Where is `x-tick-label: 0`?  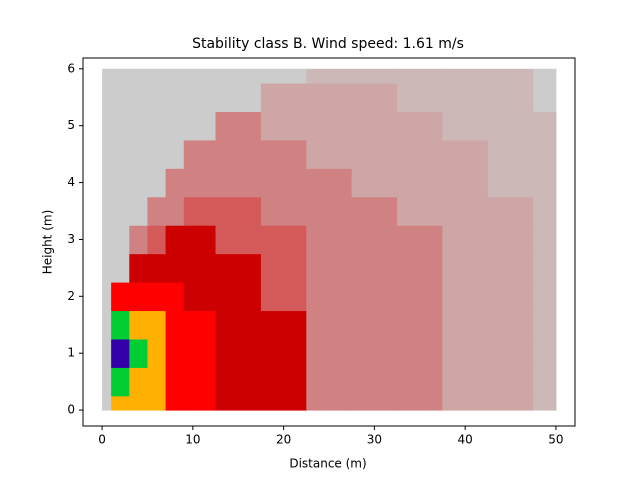 x-tick-label: 0 is located at coordinates (102, 440).